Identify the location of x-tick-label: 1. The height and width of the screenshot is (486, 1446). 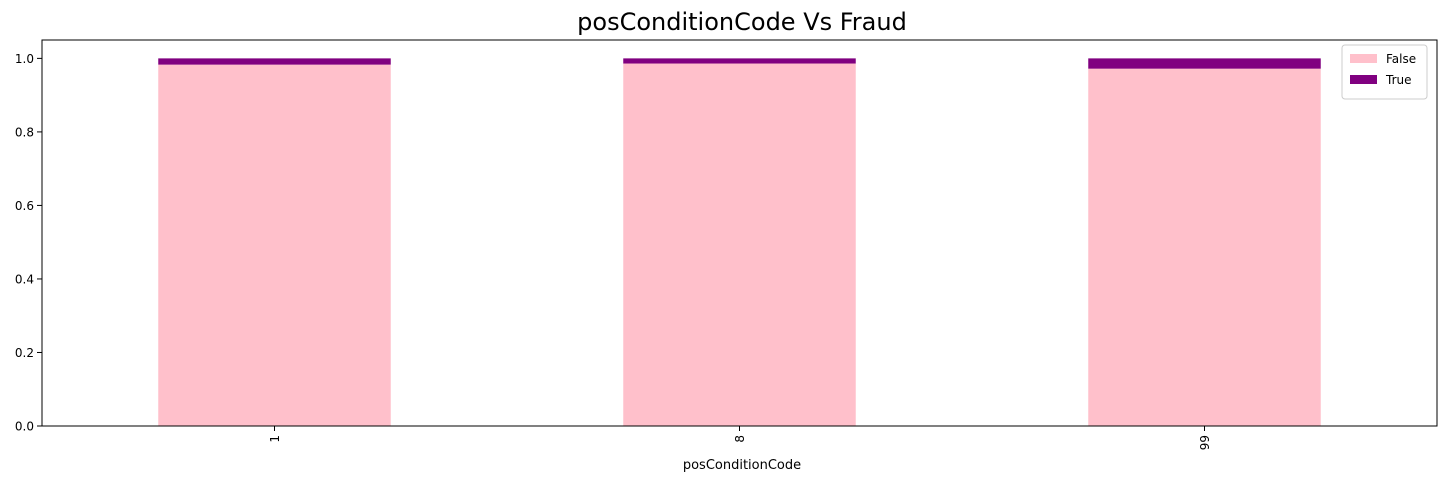
(275, 439).